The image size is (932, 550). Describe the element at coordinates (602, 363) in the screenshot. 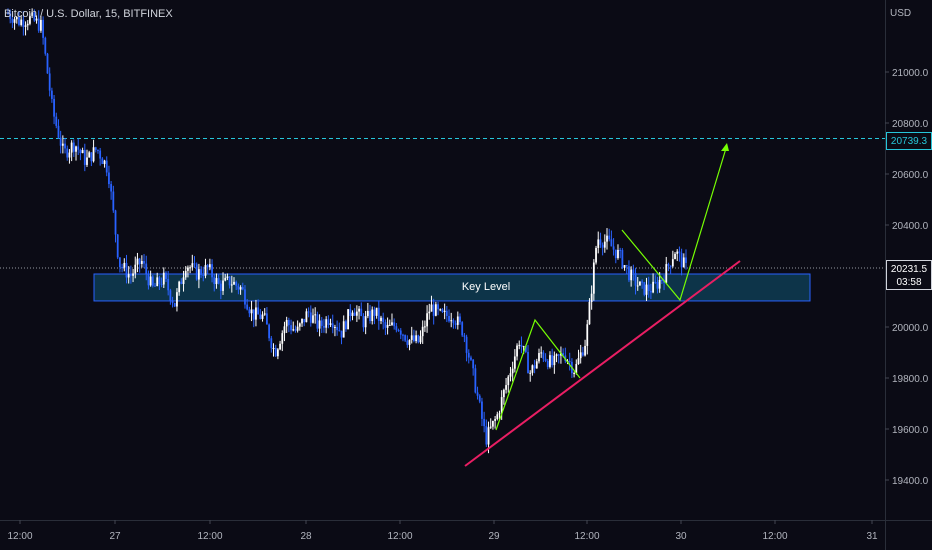

I see `ascending-trendline` at that location.